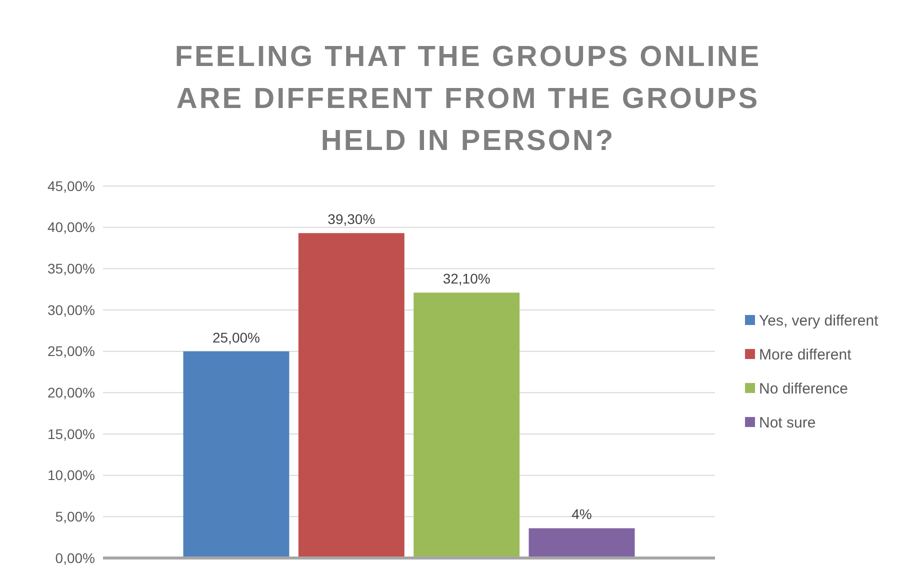 This screenshot has height=569, width=897. I want to click on y-tick-label: 20,00%, so click(71, 392).